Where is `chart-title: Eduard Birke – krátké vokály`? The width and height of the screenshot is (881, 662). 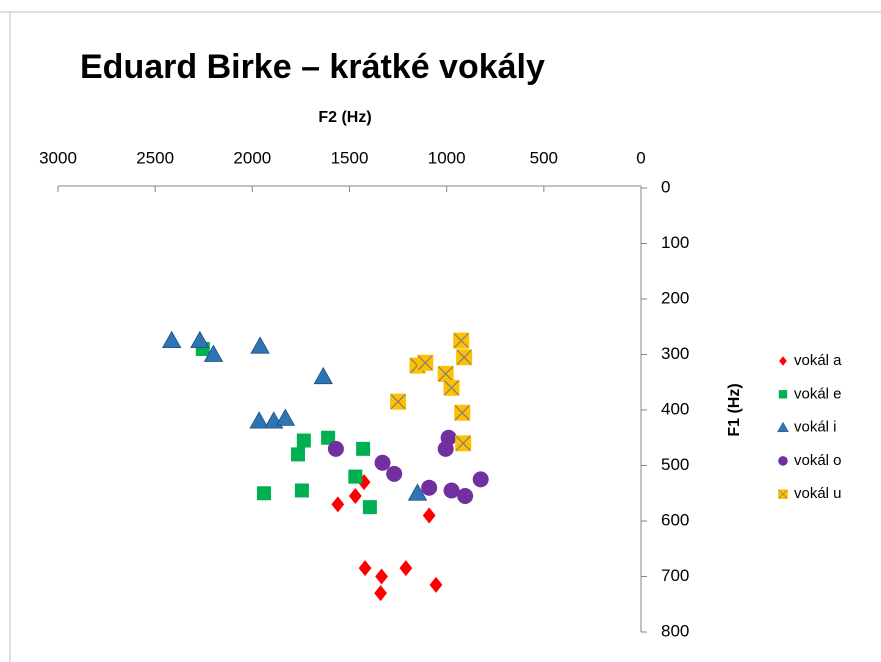 chart-title: Eduard Birke – krátké vokály is located at coordinates (312, 67).